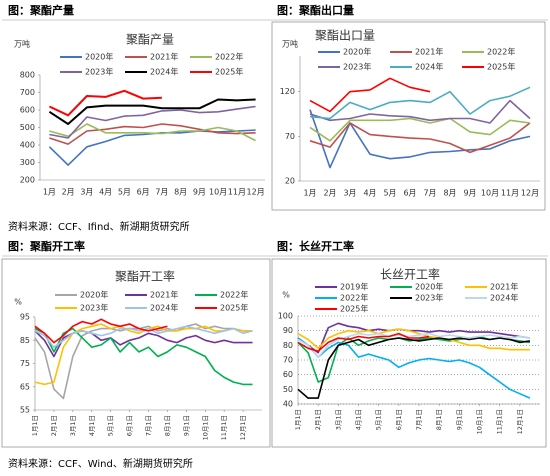 Image resolution: width=550 pixels, height=476 pixels. I want to click on y-tick-label: 60, so click(288, 374).